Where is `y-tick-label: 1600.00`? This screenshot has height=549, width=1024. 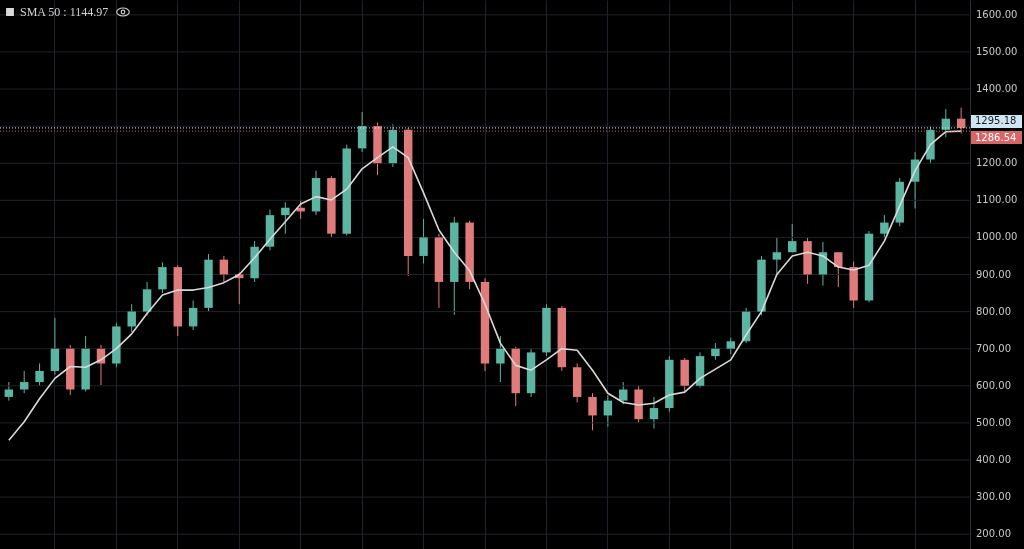 y-tick-label: 1600.00 is located at coordinates (997, 14).